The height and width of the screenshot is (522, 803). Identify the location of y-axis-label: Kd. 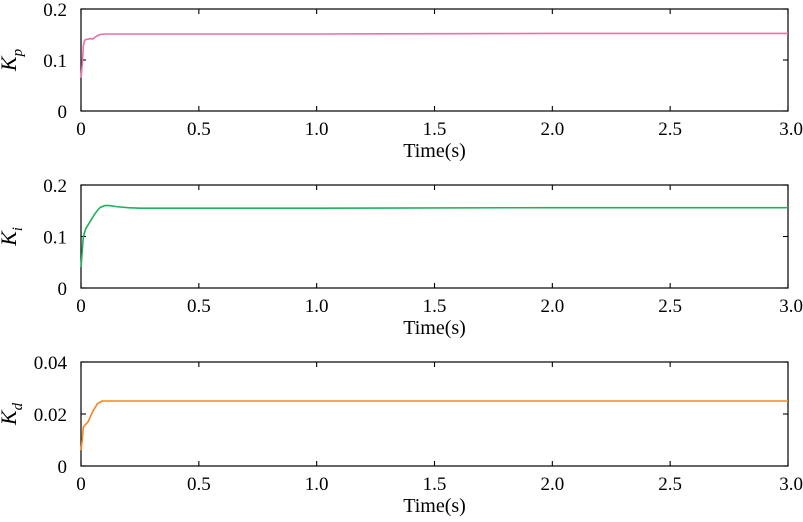
(13, 414).